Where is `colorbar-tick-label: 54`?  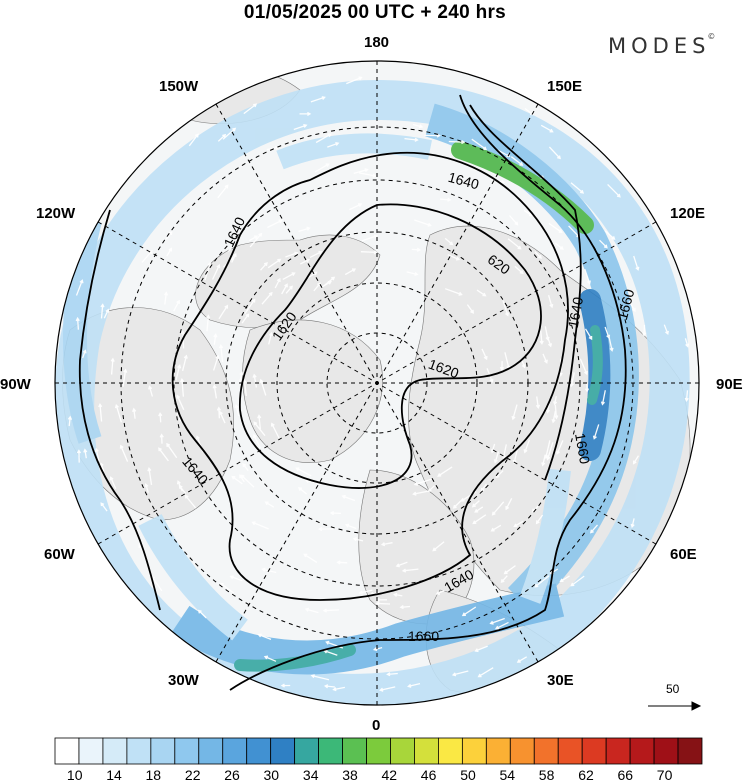 colorbar-tick-label: 54 is located at coordinates (508, 774).